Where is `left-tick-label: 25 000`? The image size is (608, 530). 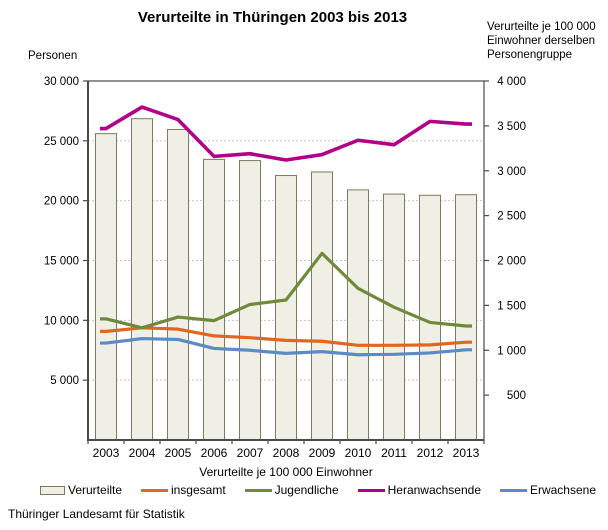
left-tick-label: 25 000 is located at coordinates (61, 142).